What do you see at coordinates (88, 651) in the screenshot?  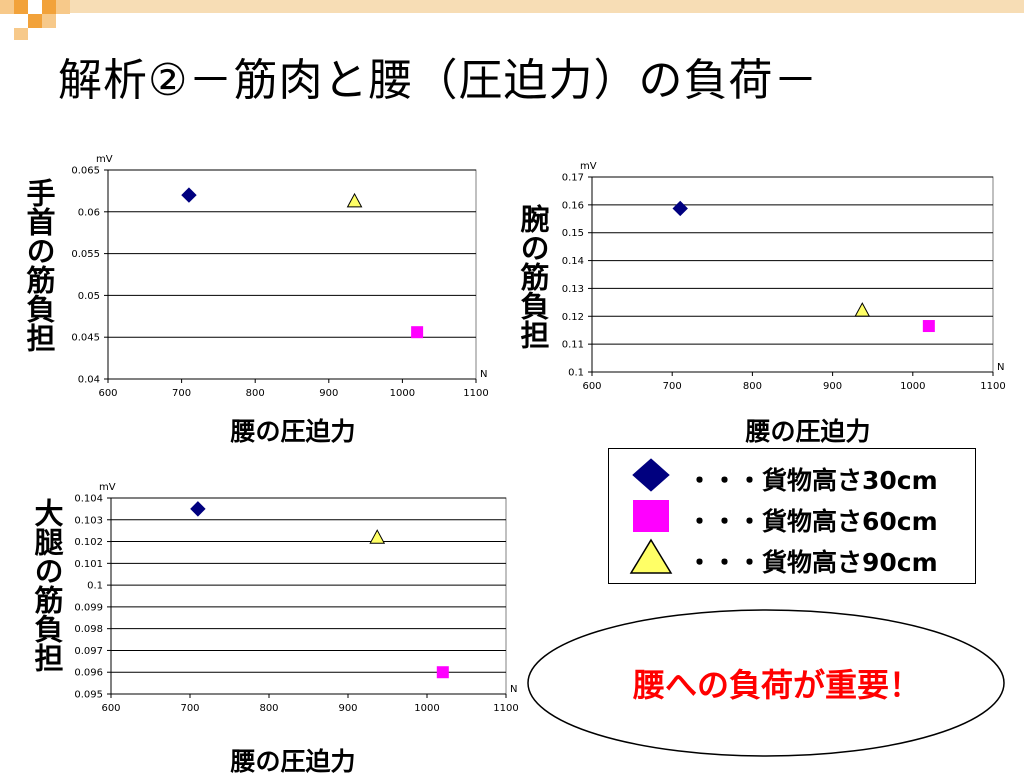 I see `thigh-ytick-label: 0.097` at bounding box center [88, 651].